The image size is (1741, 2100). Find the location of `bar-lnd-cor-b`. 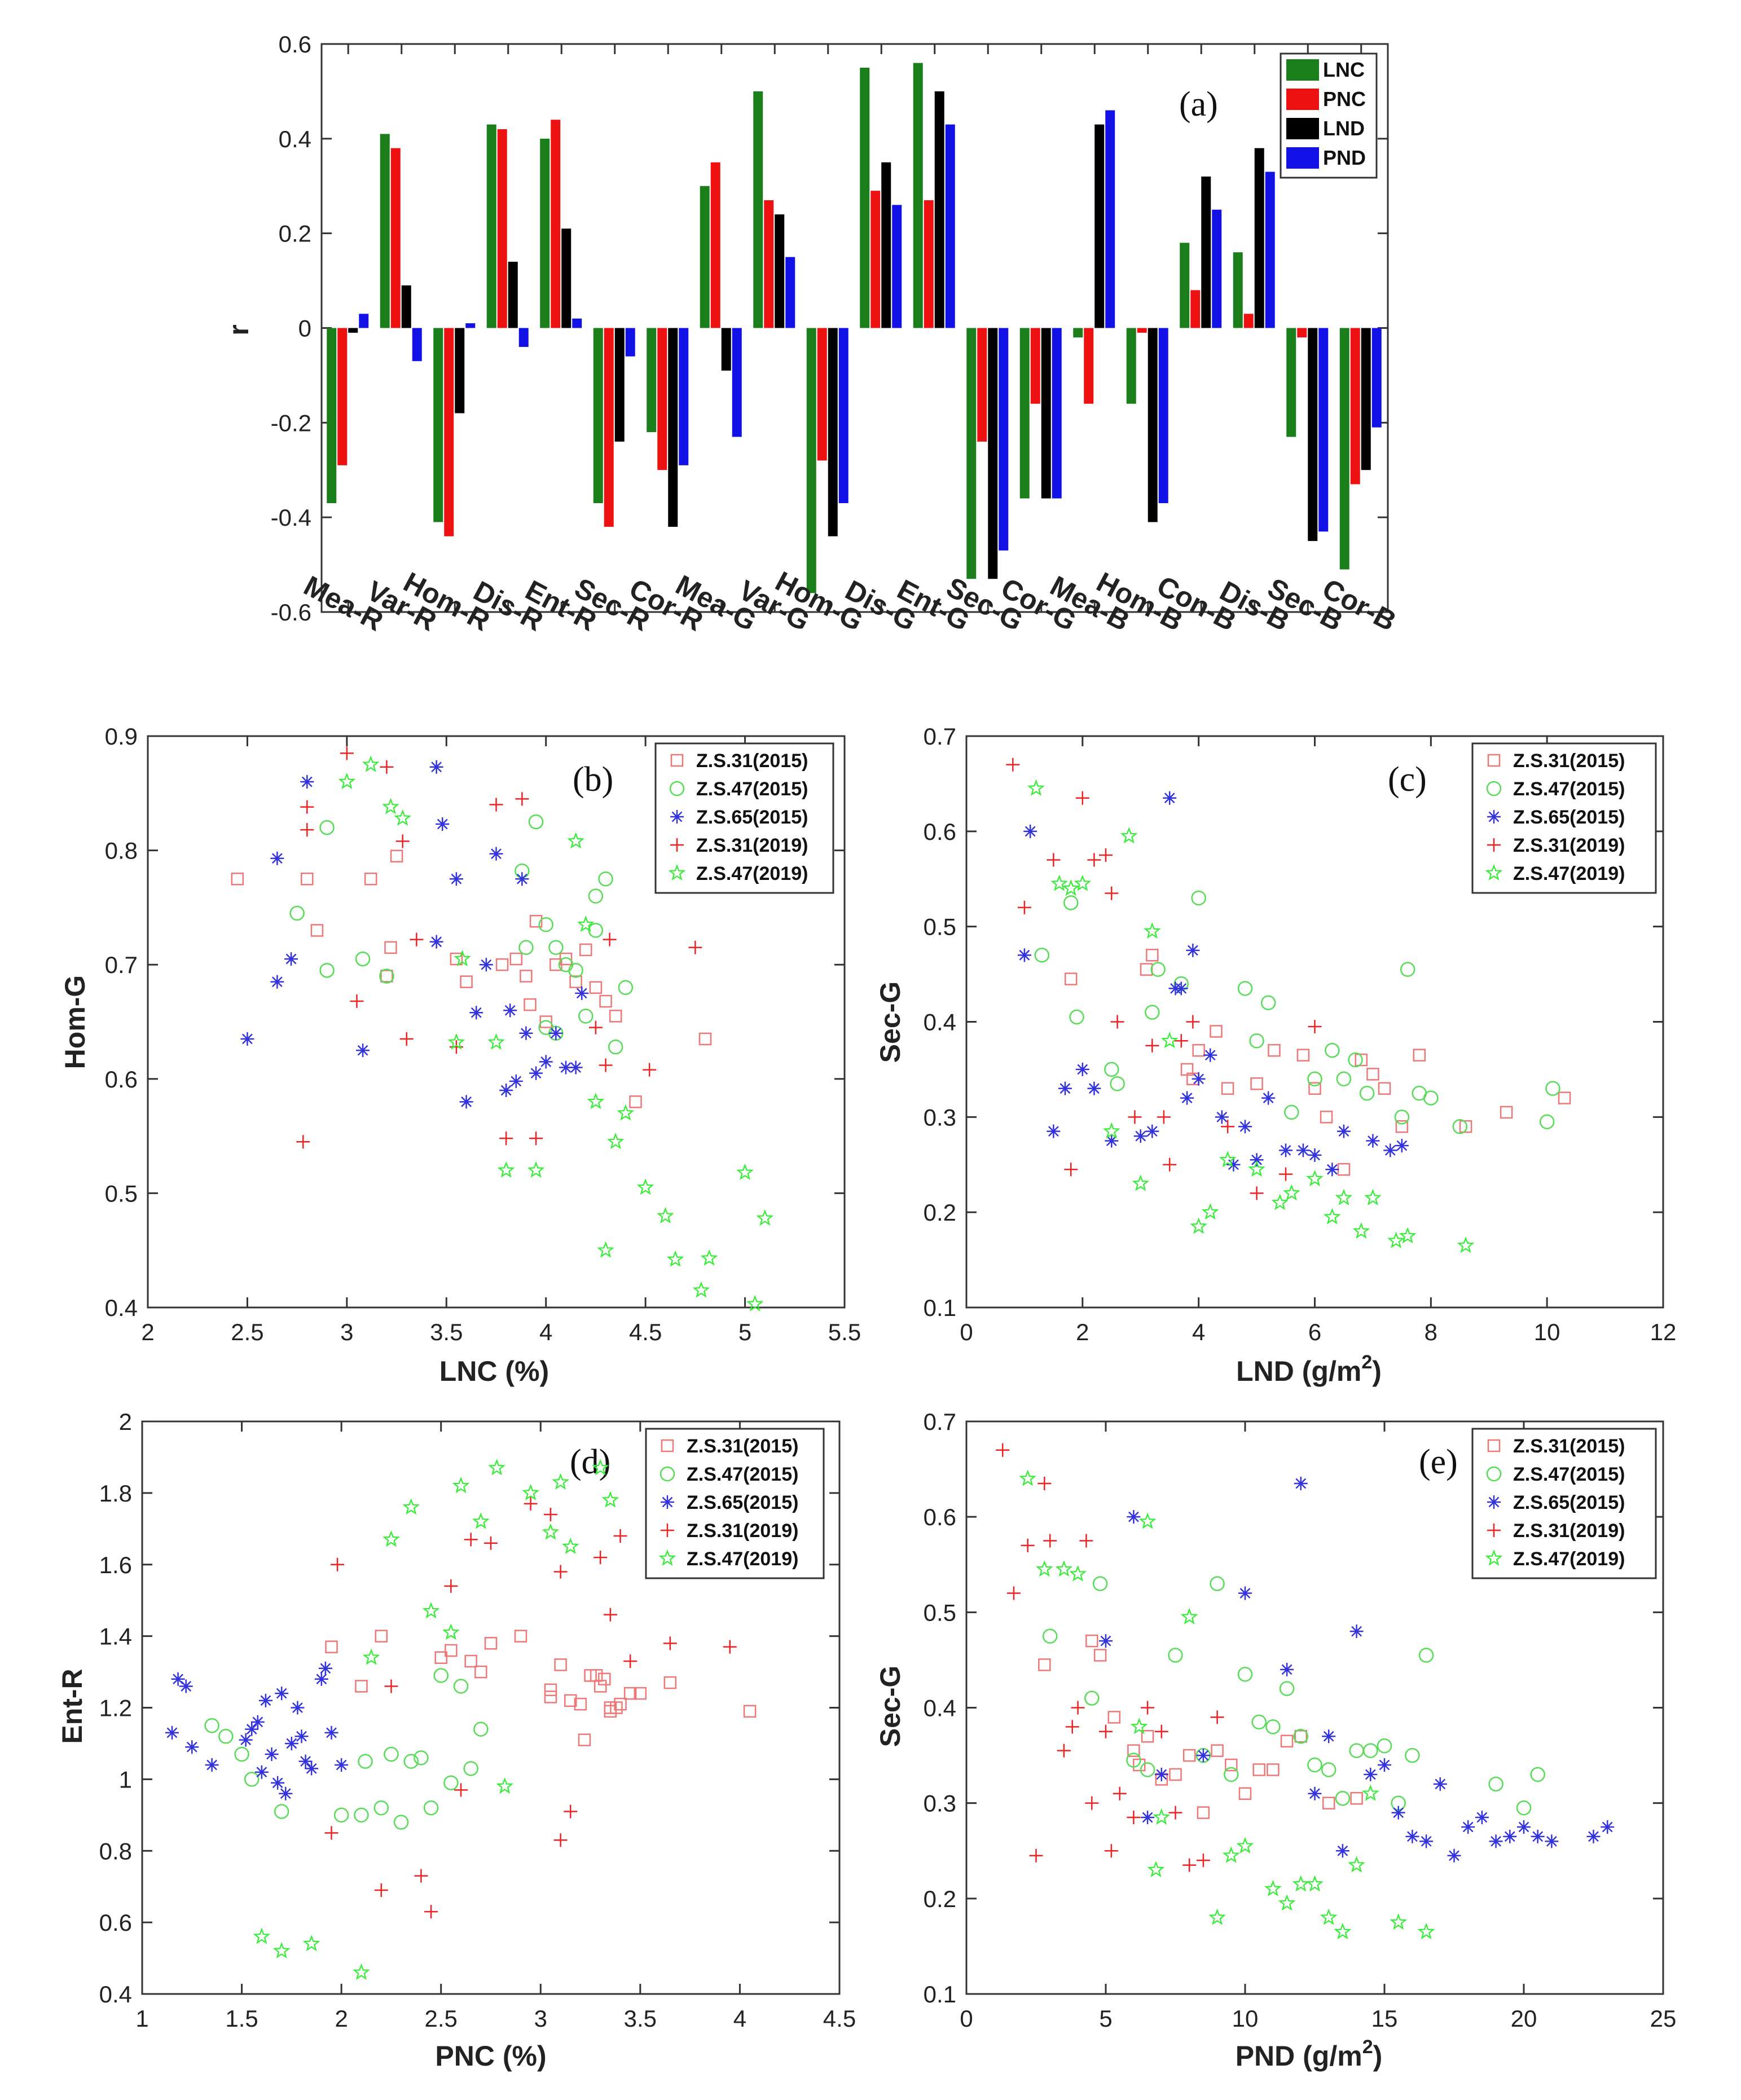

bar-lnd-cor-b is located at coordinates (1366, 399).